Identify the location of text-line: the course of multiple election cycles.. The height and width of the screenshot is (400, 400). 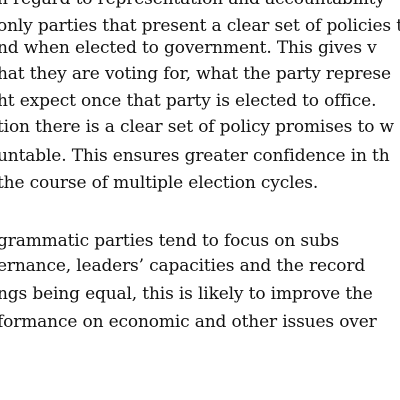
(159, 183).